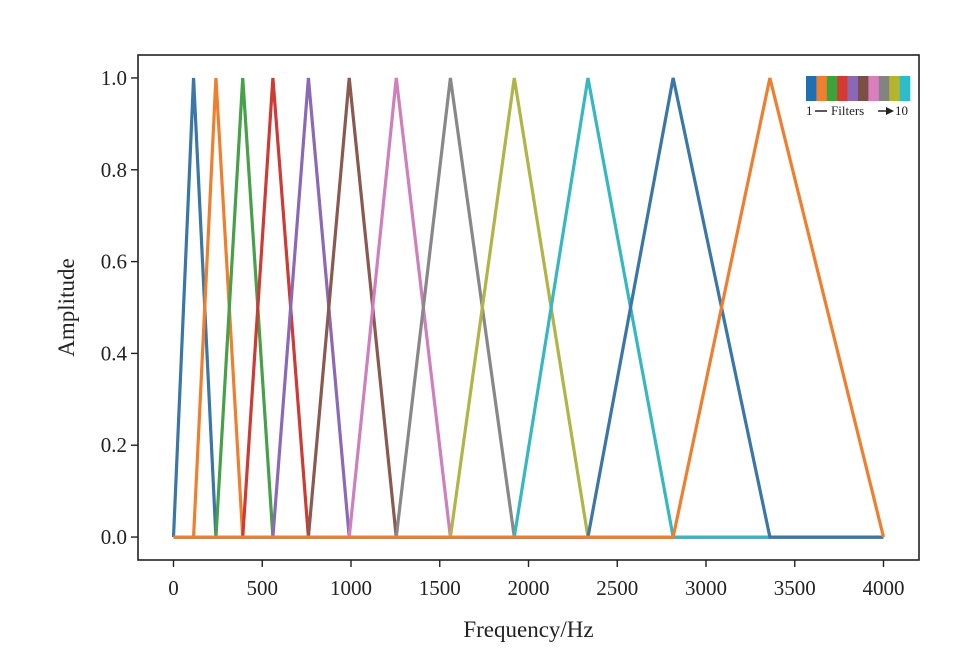 The image size is (959, 659). Describe the element at coordinates (901, 110) in the screenshot. I see `legend-end-label: 10` at that location.